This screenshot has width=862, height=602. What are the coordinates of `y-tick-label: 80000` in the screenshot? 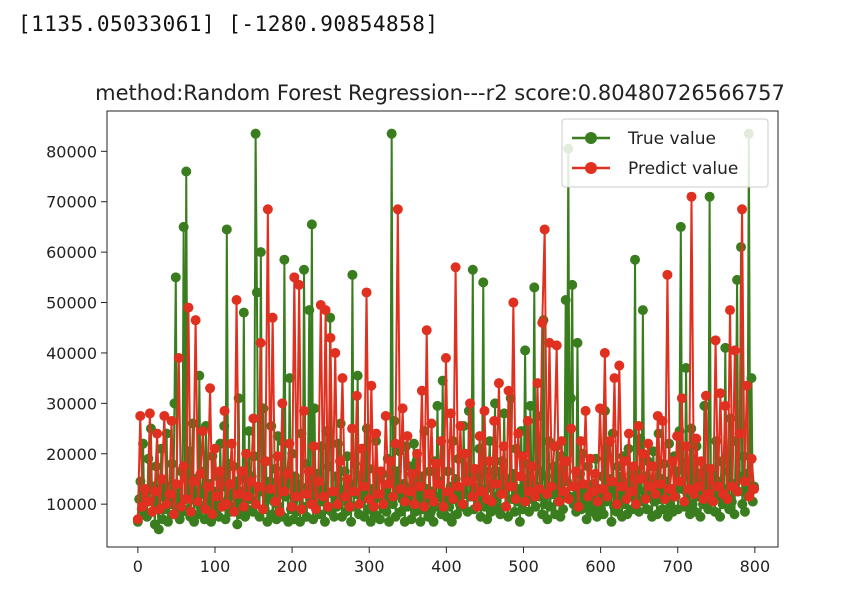 It's located at (71, 151).